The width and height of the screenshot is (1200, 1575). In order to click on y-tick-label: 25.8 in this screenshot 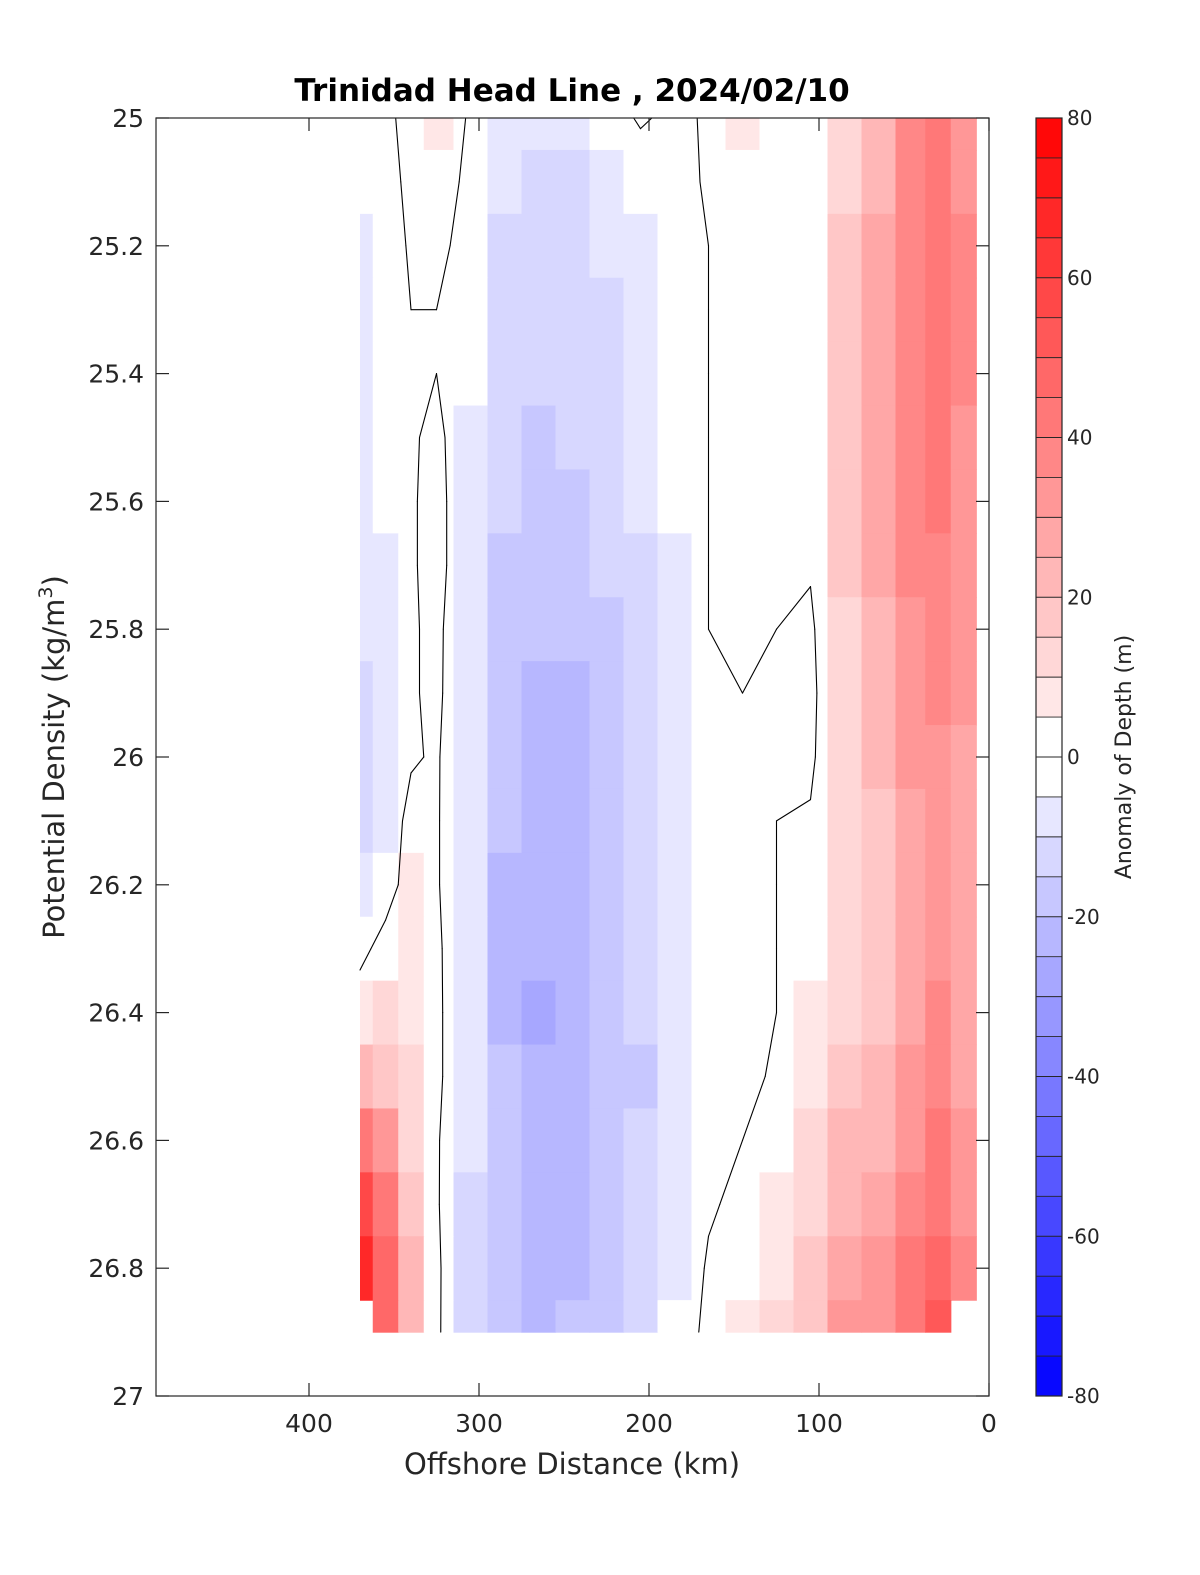, I will do `click(116, 629)`.